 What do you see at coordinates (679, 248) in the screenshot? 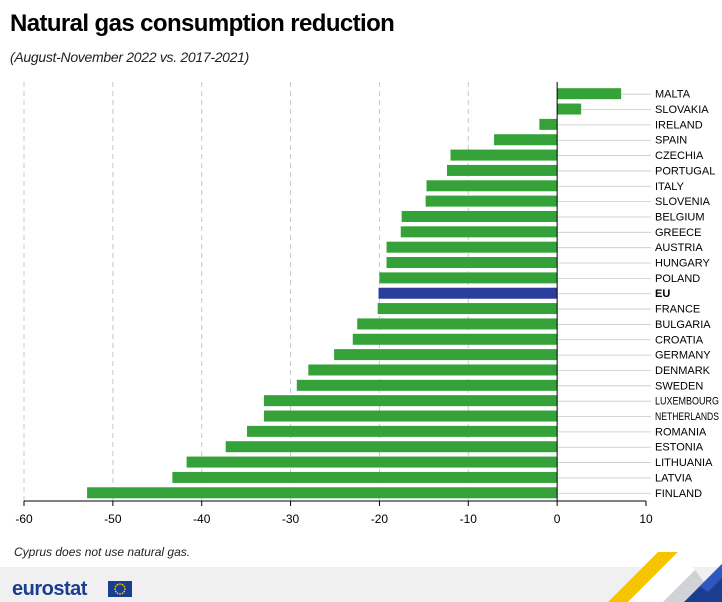
I see `category-label: AUSTRIA` at bounding box center [679, 248].